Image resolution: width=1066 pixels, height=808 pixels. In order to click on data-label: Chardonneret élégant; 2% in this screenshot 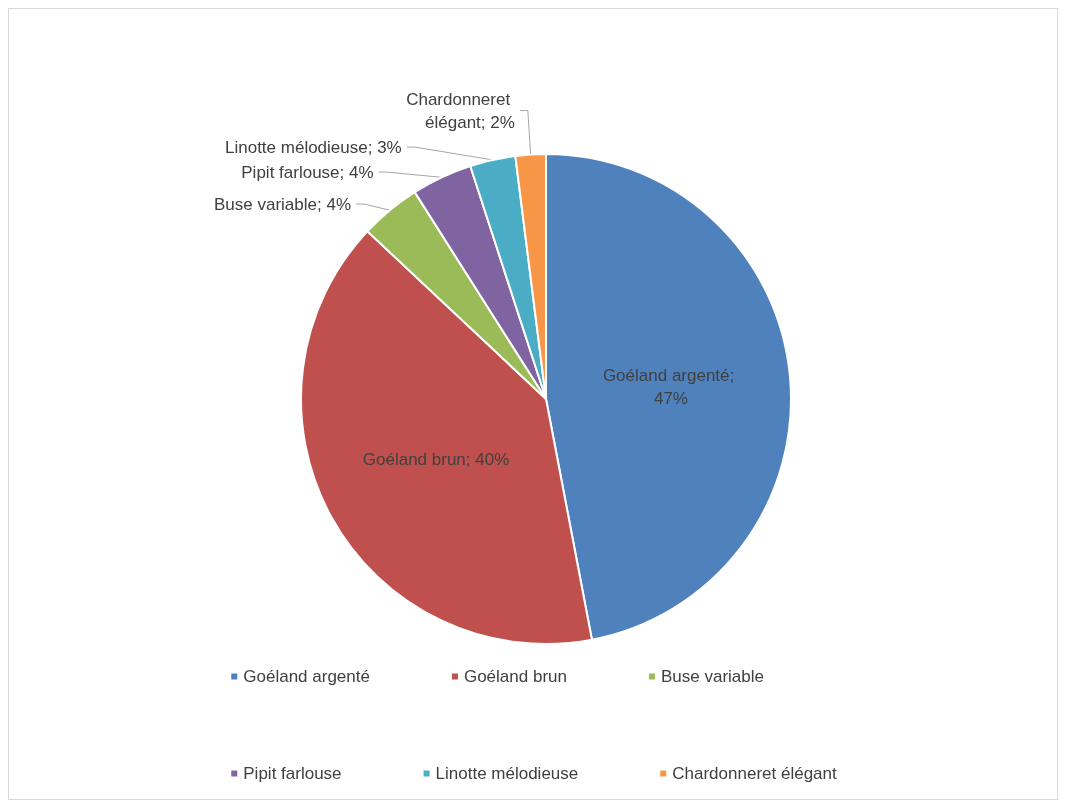, I will do `click(460, 110)`.